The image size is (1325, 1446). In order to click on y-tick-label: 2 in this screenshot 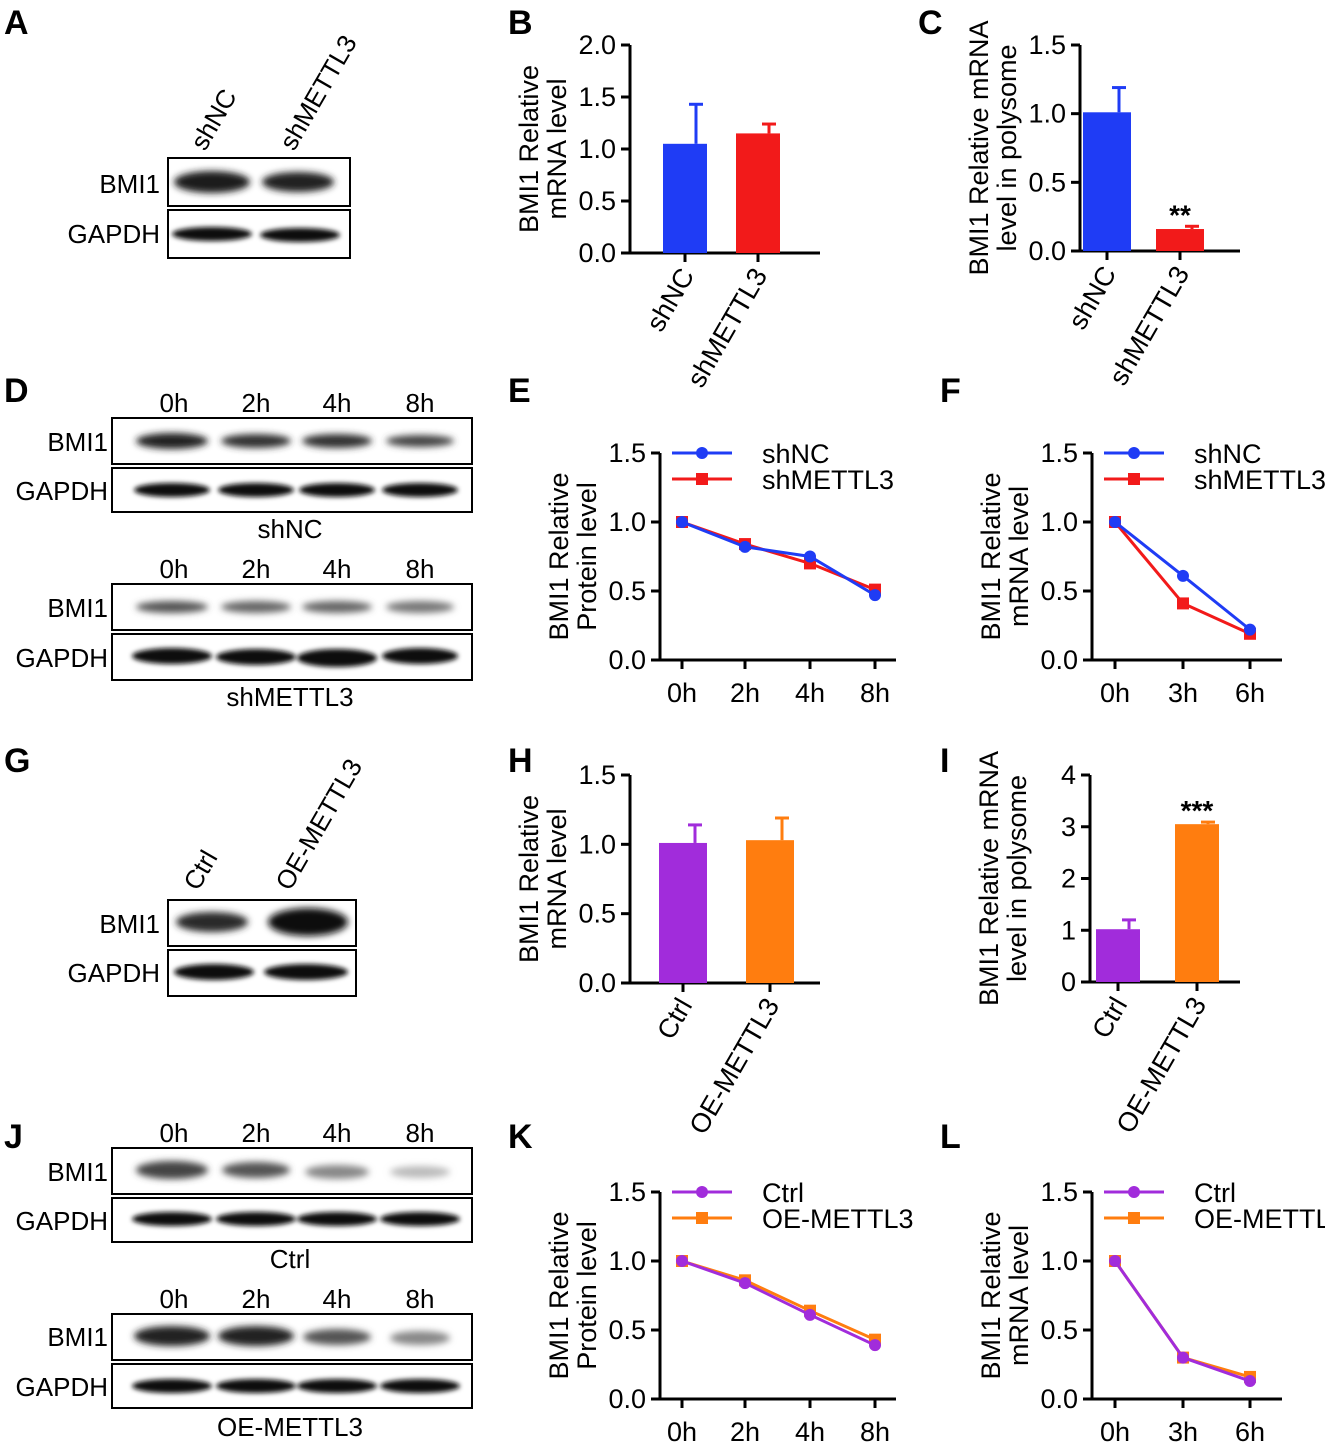, I will do `click(1068, 879)`.